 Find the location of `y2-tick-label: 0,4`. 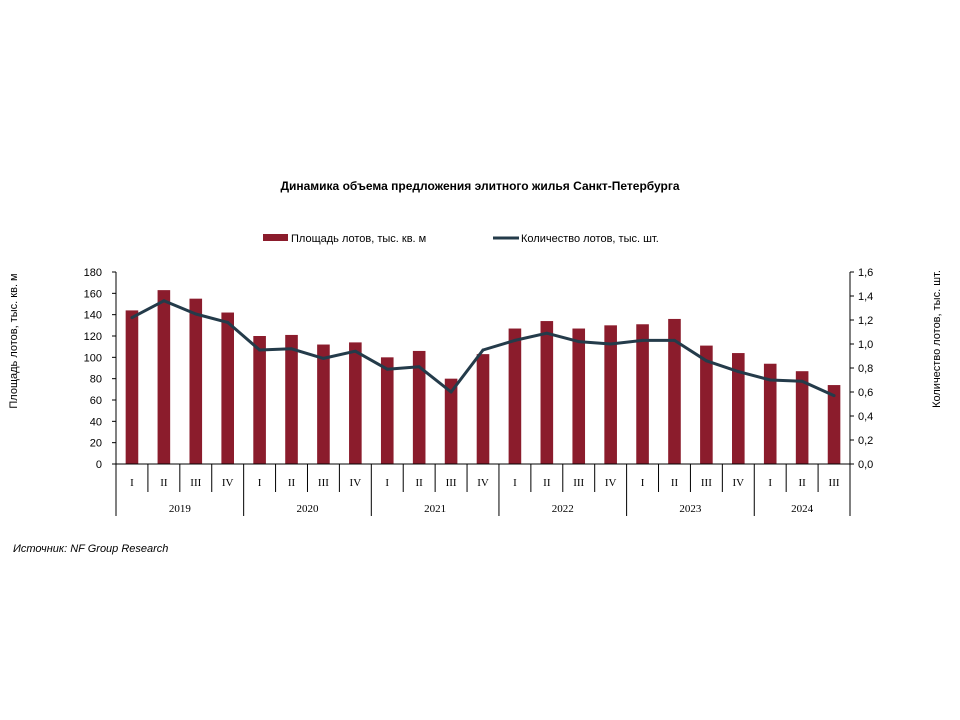

y2-tick-label: 0,4 is located at coordinates (865, 417).